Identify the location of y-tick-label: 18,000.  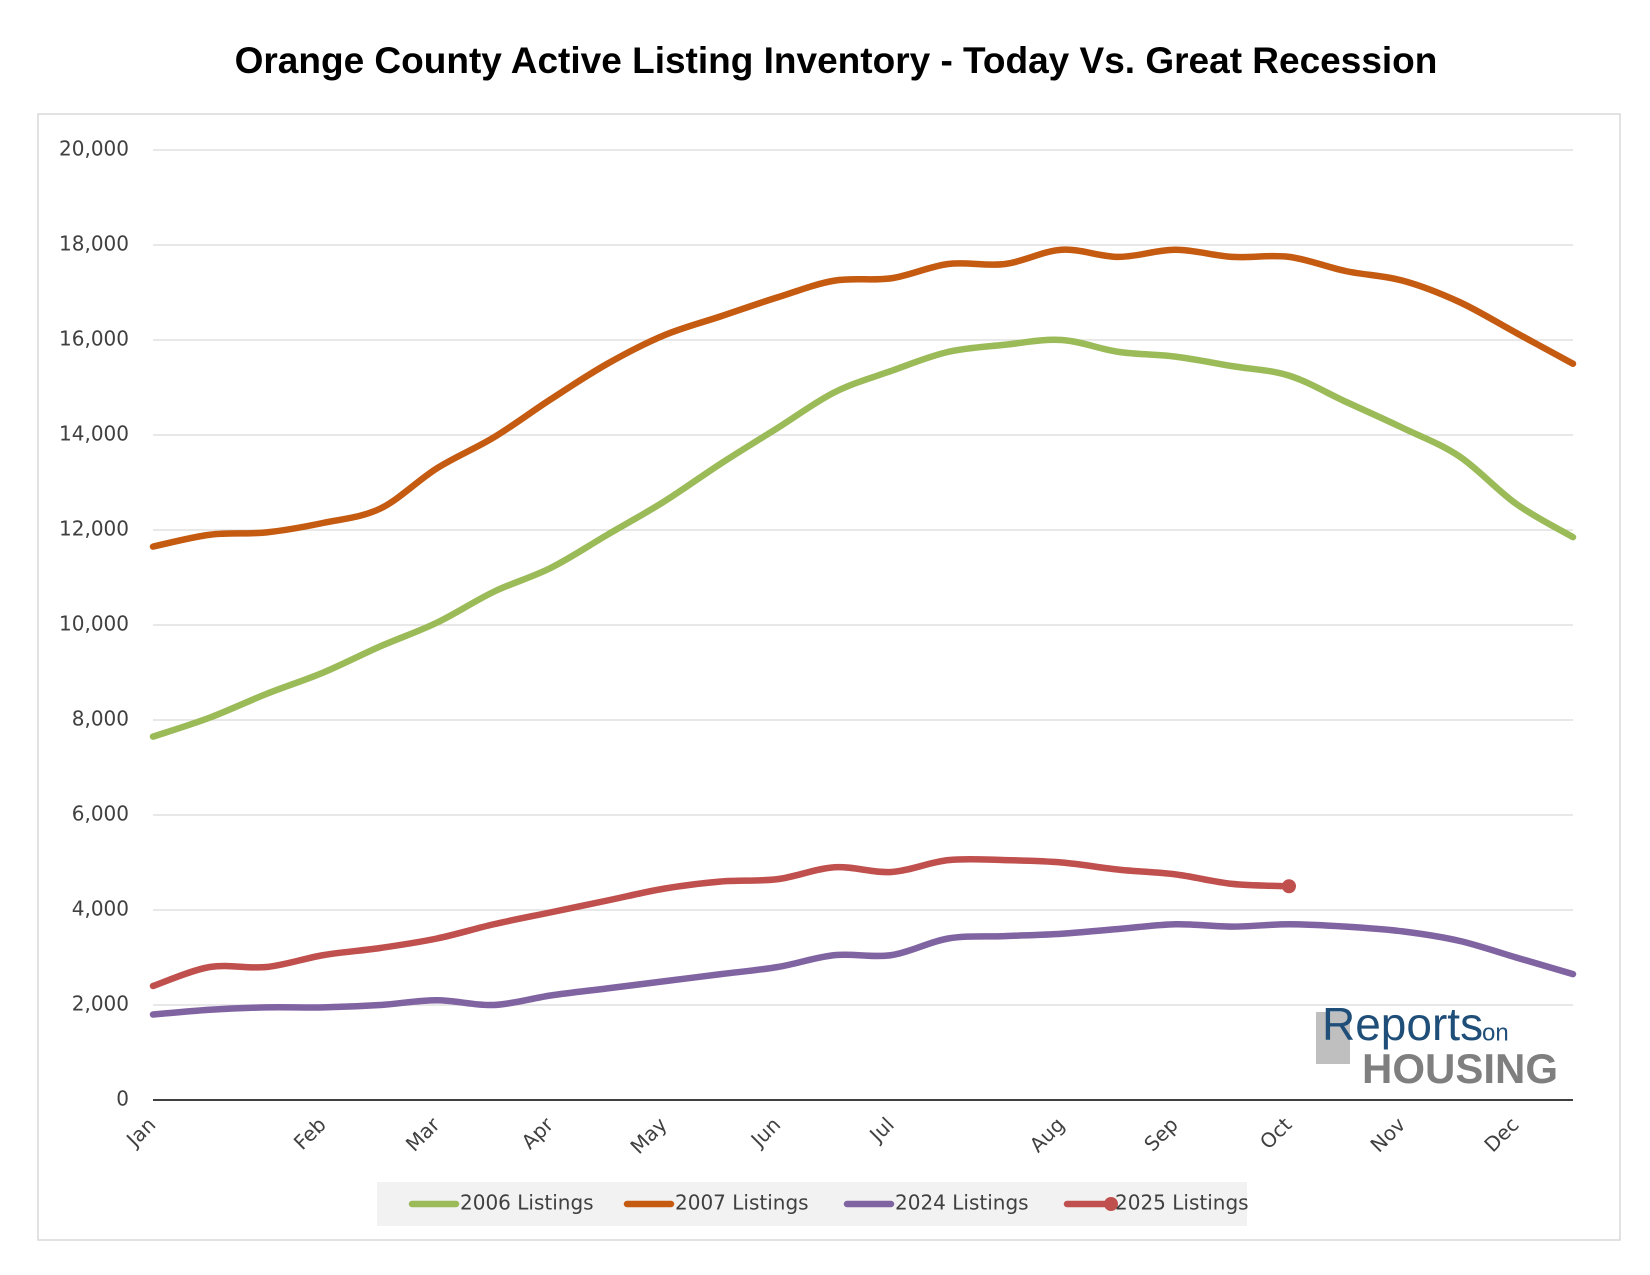
(94, 244).